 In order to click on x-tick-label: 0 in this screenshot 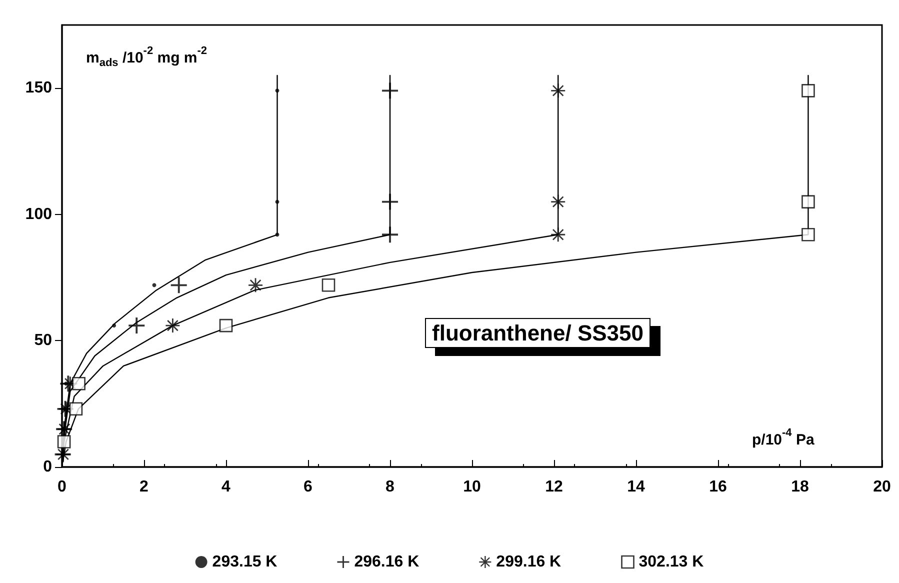, I will do `click(62, 487)`.